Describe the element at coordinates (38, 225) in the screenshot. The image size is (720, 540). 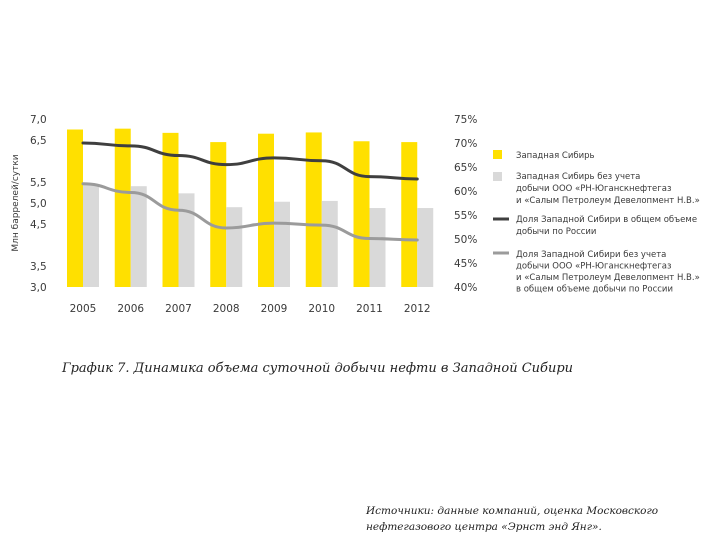
I see `y-tick-label: 4,5` at that location.